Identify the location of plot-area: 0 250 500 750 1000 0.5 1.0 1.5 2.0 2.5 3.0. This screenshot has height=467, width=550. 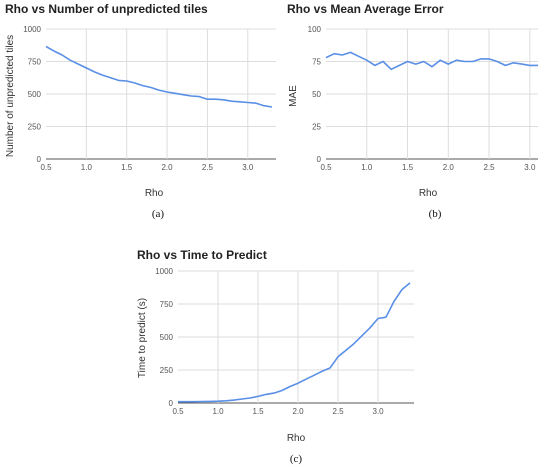
(149, 98).